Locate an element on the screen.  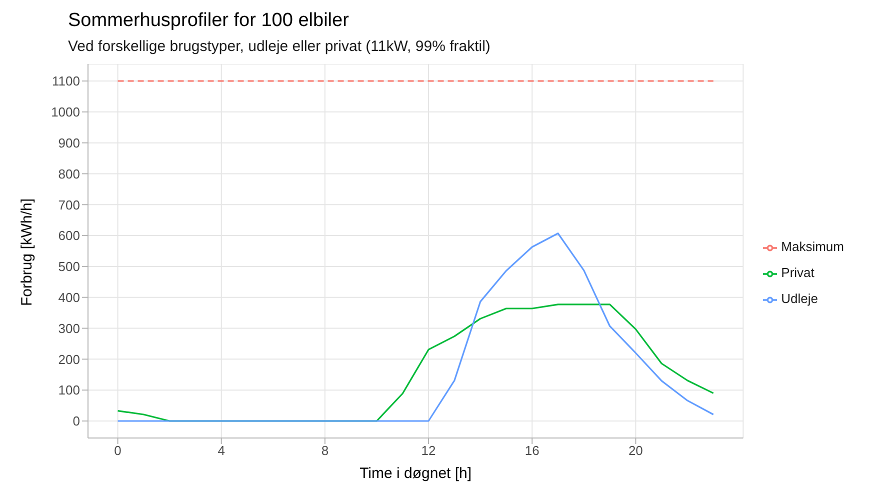
y-tick-label: 300 is located at coordinates (69, 328).